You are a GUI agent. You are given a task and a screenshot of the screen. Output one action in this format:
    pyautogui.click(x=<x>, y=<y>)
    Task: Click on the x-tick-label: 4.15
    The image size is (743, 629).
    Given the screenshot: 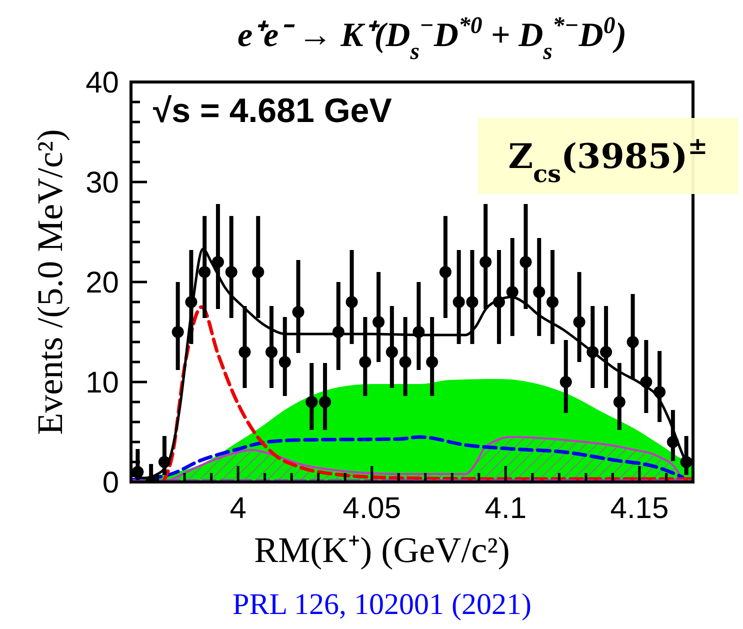 What is the action you would take?
    pyautogui.click(x=639, y=508)
    